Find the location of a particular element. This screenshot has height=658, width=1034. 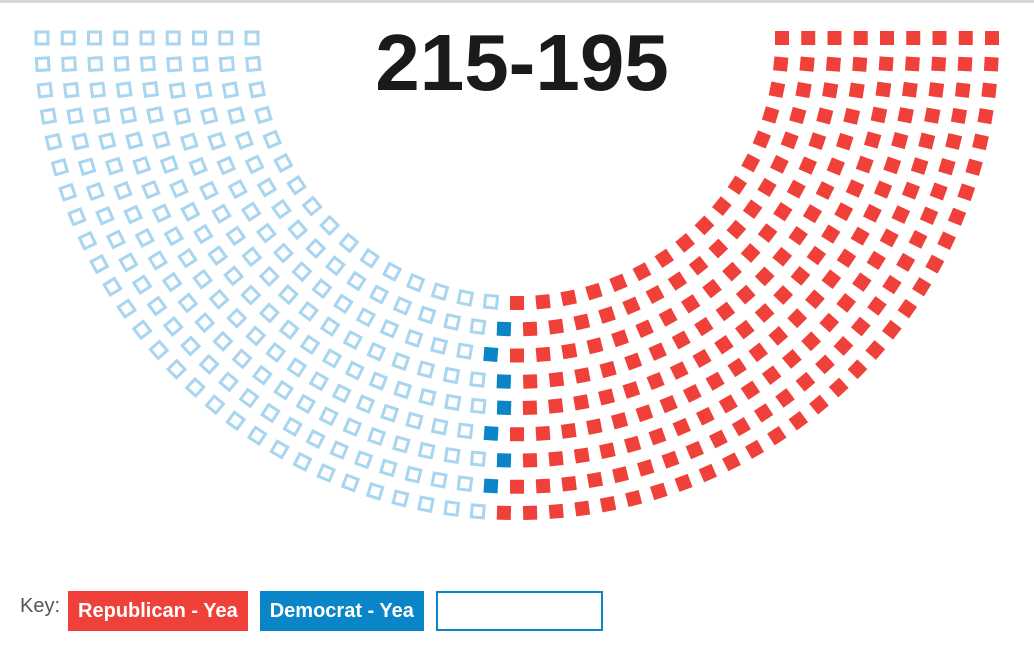

legend-entry: Democrat - Nay is located at coordinates (519, 611).